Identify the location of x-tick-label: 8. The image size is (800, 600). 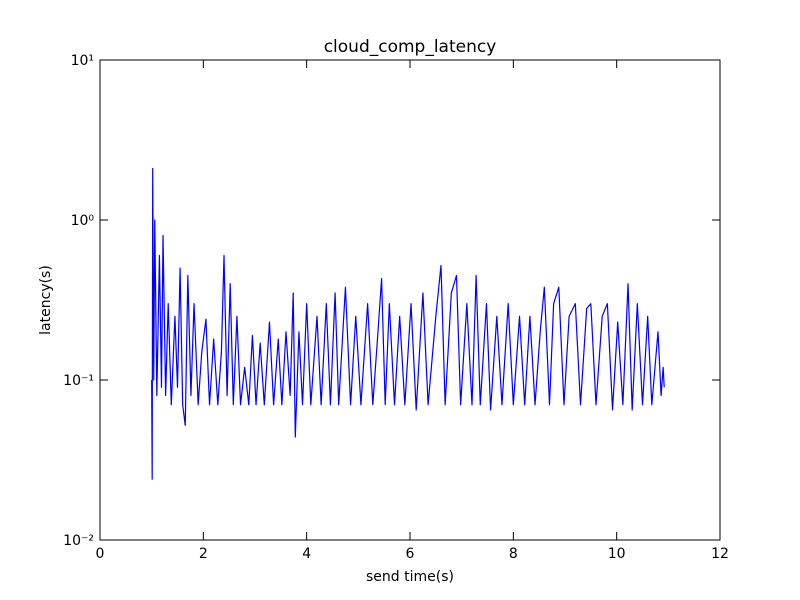
(513, 554).